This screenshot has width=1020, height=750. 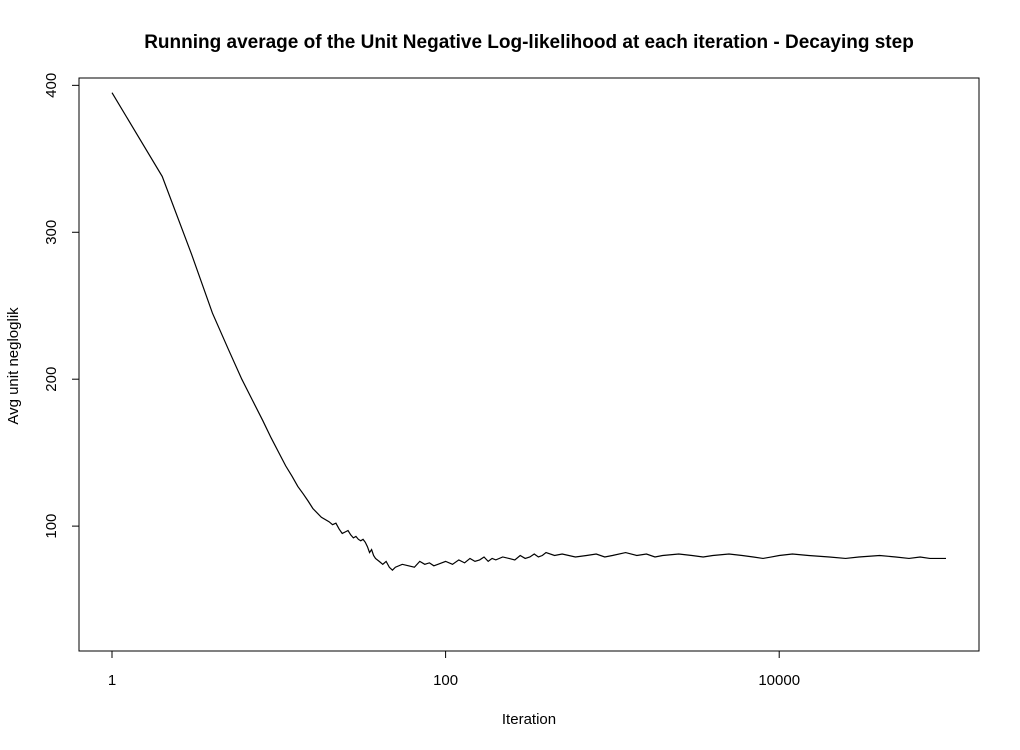 What do you see at coordinates (13, 366) in the screenshot?
I see `y-axis-label: Avg unit negloglik` at bounding box center [13, 366].